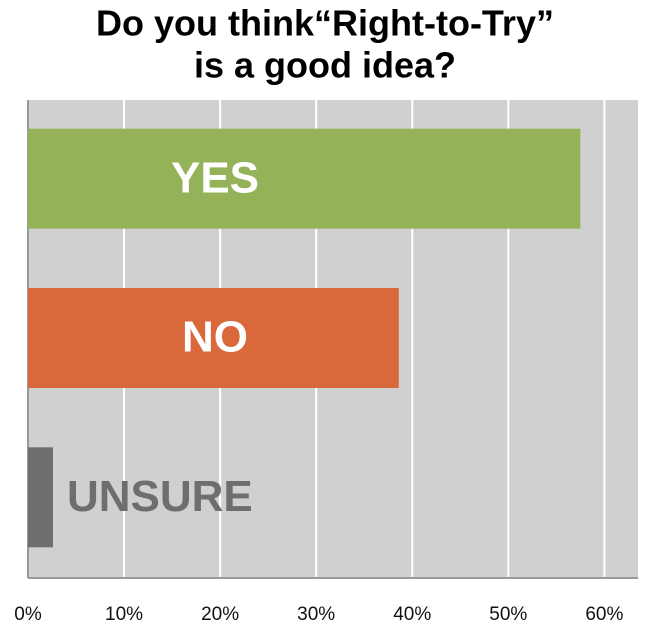 This screenshot has width=650, height=636. What do you see at coordinates (124, 614) in the screenshot?
I see `x-tick-label: 10%` at bounding box center [124, 614].